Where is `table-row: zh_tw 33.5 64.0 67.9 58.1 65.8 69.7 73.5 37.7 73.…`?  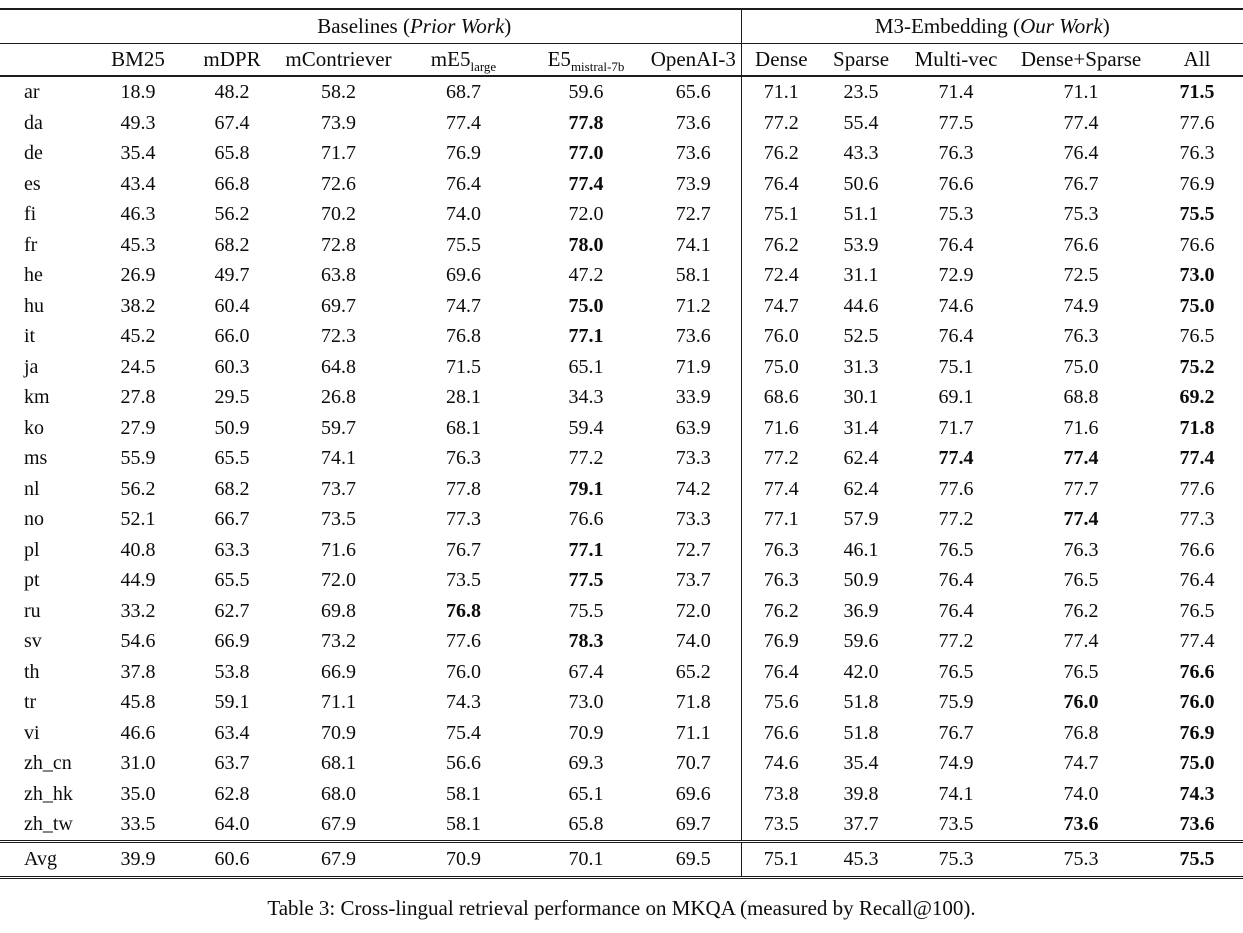
table-row: zh_tw 33.5 64.0 67.9 58.1 65.8 69.7 73.5 37.7 73.… is located at coordinates (621, 825).